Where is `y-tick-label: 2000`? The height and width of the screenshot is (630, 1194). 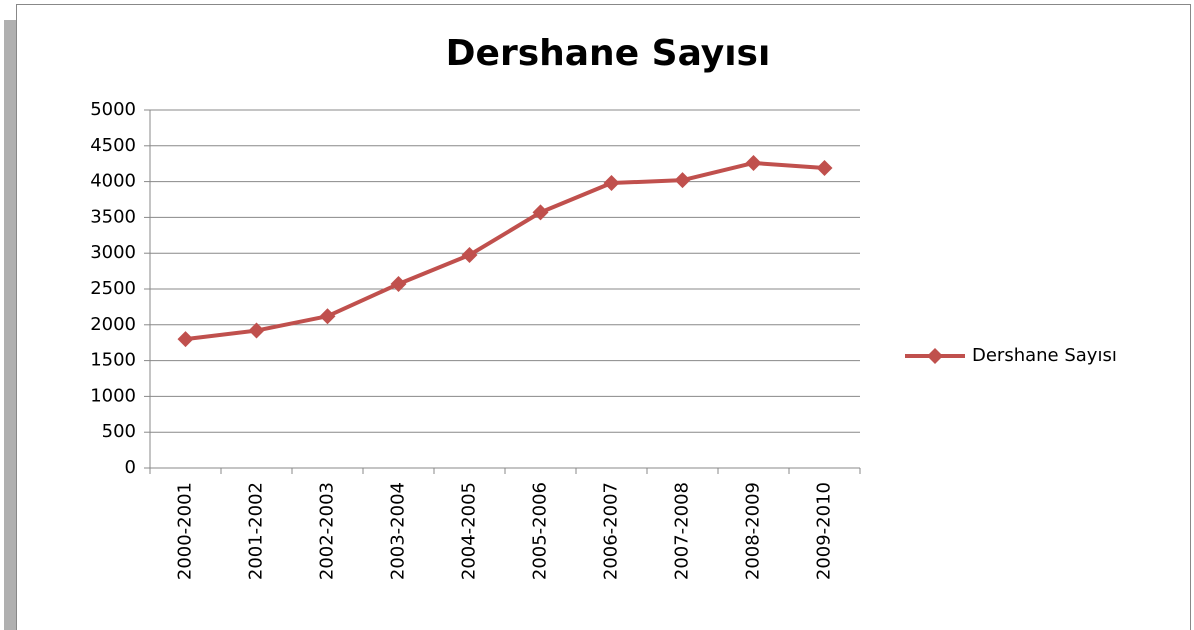
y-tick-label: 2000 is located at coordinates (113, 324).